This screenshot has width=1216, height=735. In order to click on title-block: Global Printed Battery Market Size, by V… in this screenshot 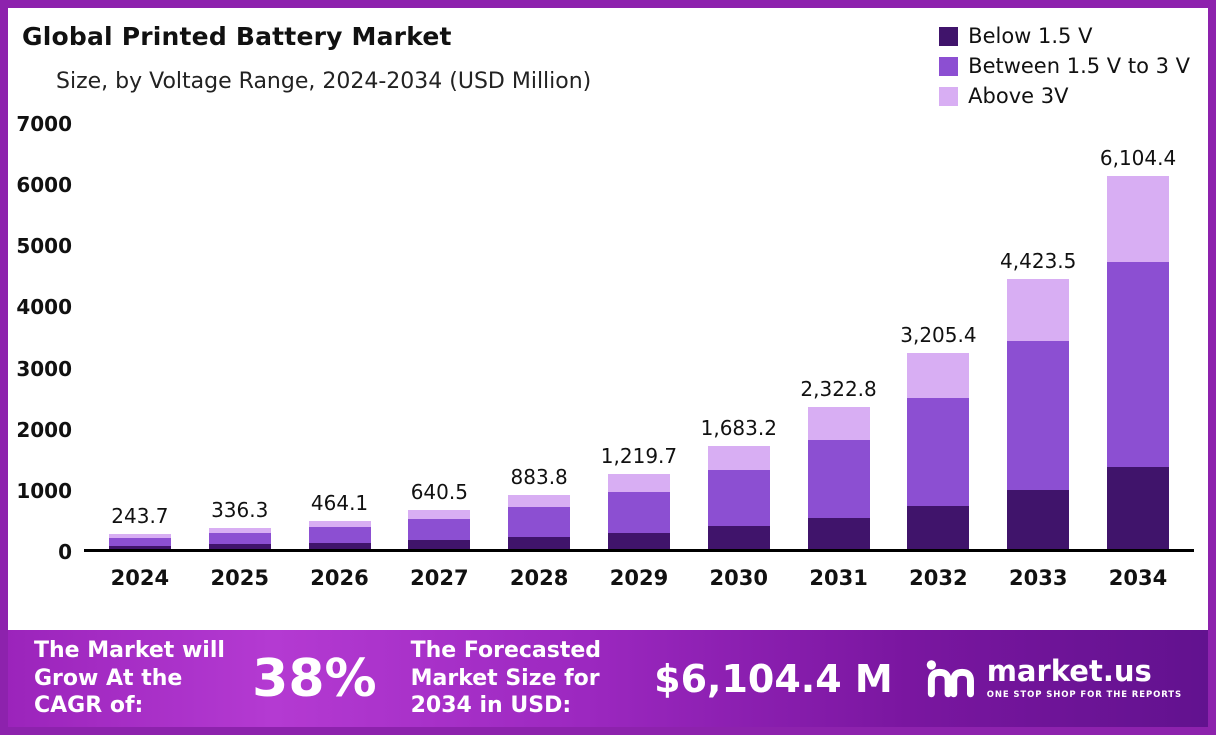, I will do `click(306, 65)`.